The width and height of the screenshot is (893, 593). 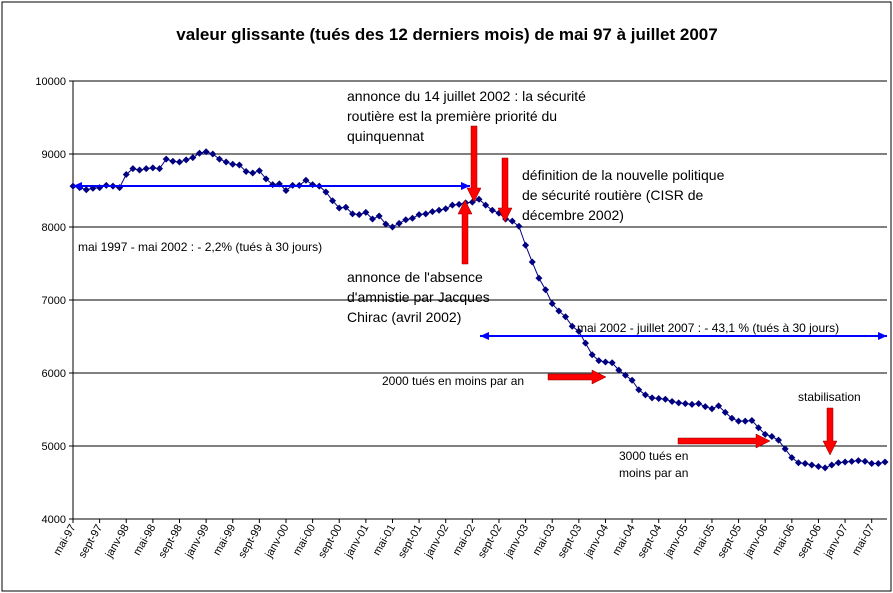 What do you see at coordinates (505, 190) in the screenshot?
I see `red-arrow-cisr` at bounding box center [505, 190].